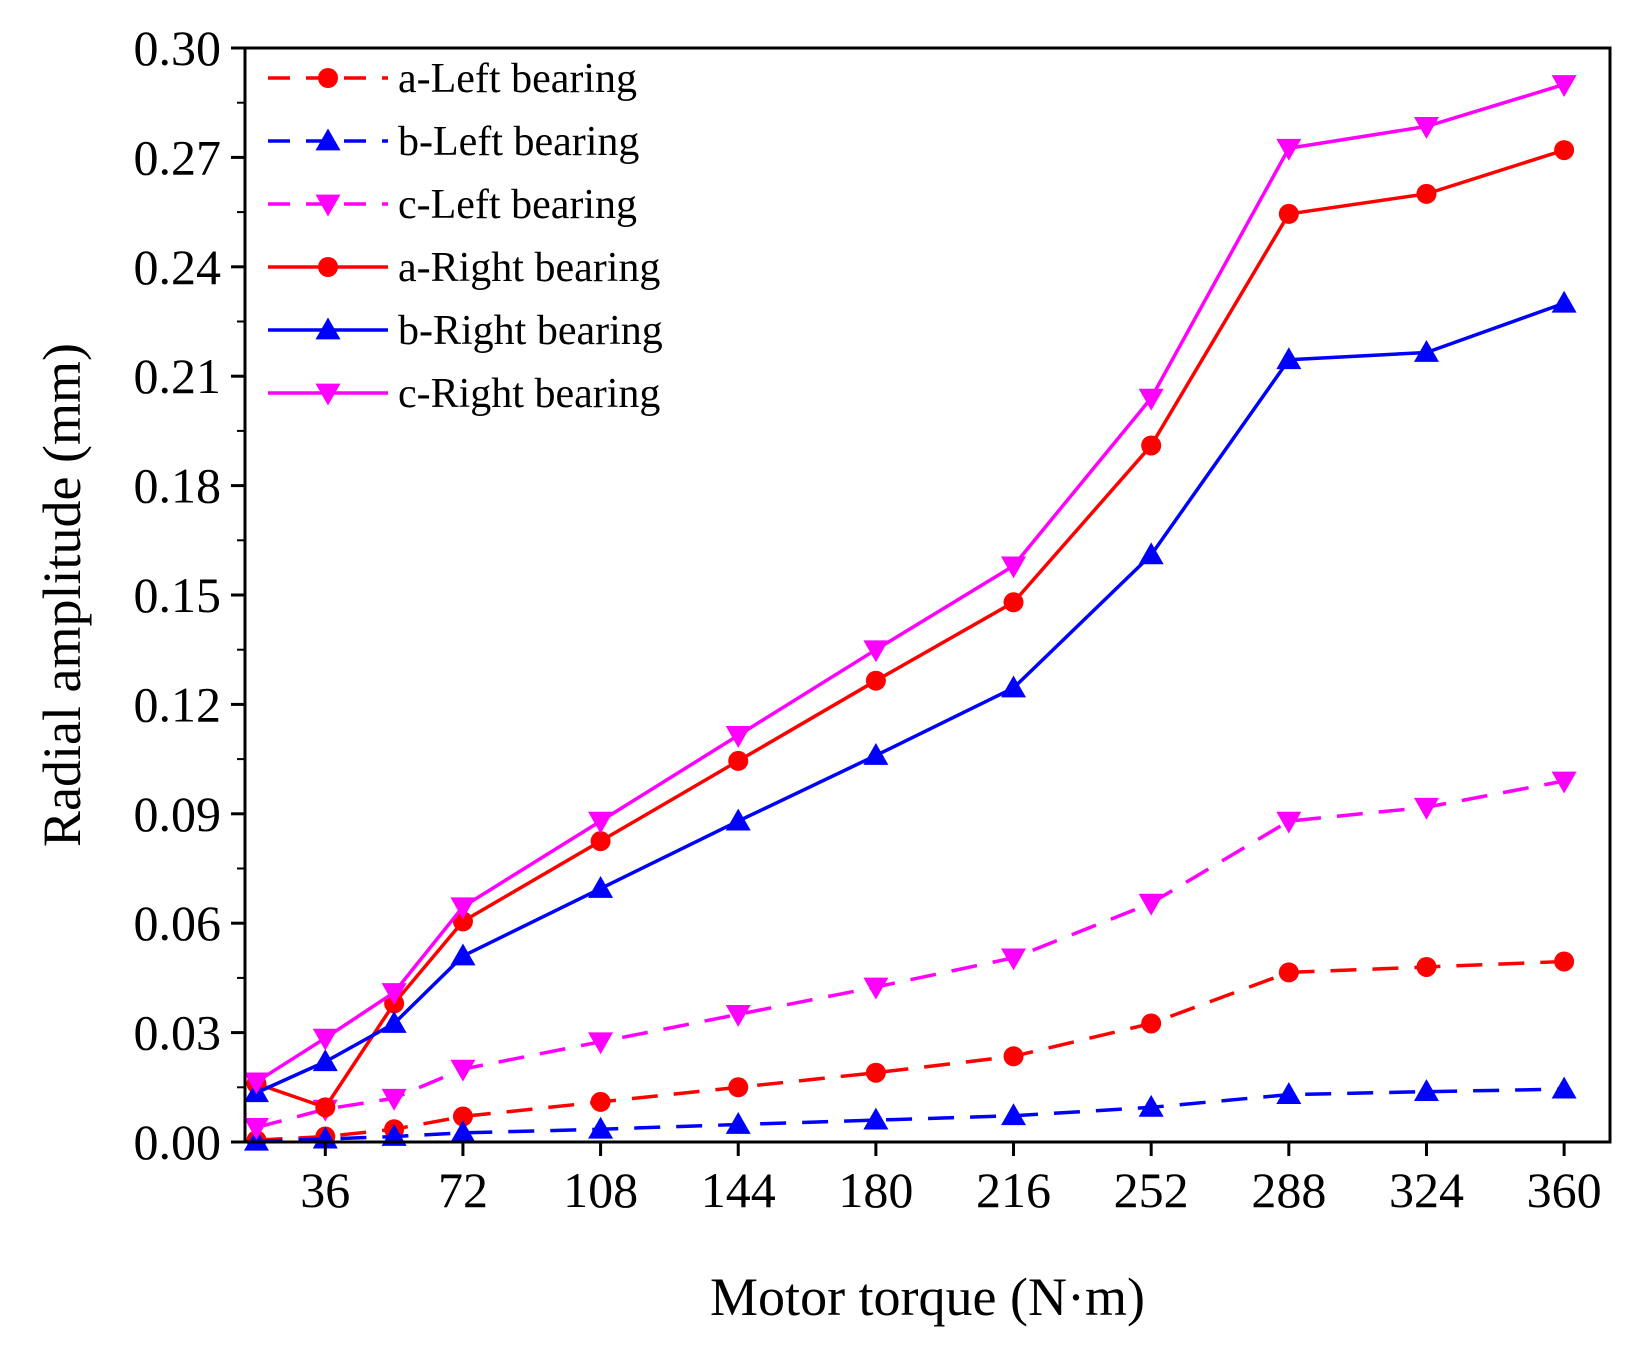  Describe the element at coordinates (875, 1190) in the screenshot. I see `x-tick-label: 180` at that location.